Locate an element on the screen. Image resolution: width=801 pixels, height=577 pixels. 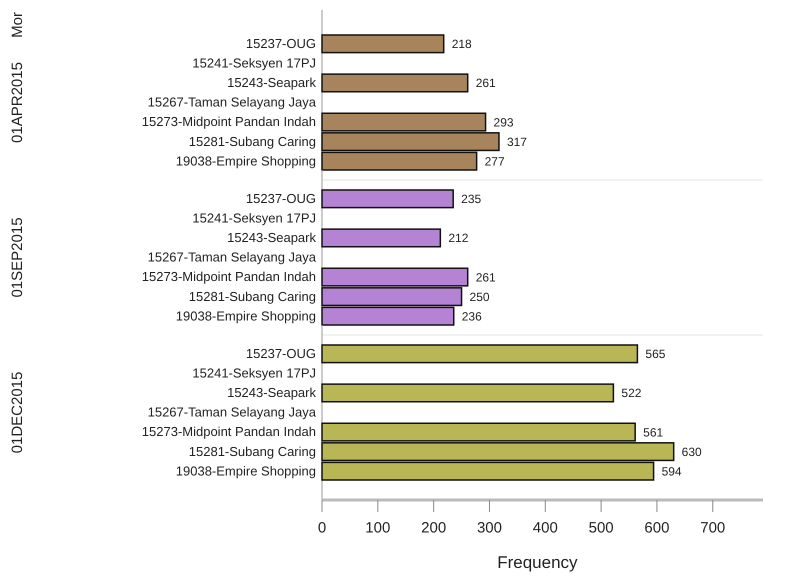
x-tick-label: 400 is located at coordinates (545, 528).